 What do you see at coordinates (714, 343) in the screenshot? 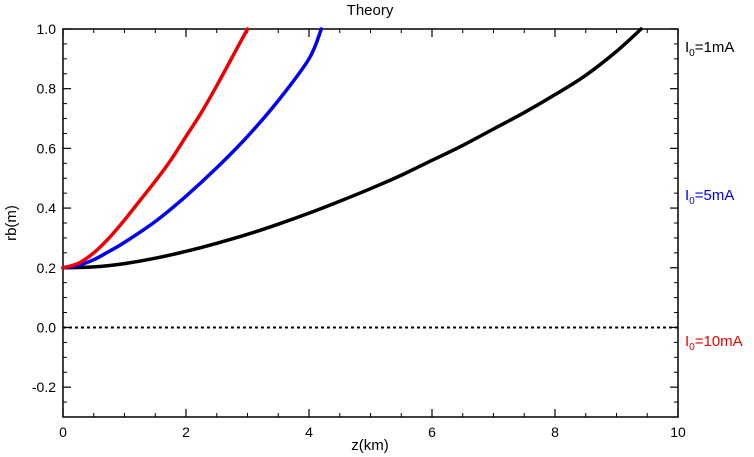
I see `legend-entry: I0=10mA` at bounding box center [714, 343].